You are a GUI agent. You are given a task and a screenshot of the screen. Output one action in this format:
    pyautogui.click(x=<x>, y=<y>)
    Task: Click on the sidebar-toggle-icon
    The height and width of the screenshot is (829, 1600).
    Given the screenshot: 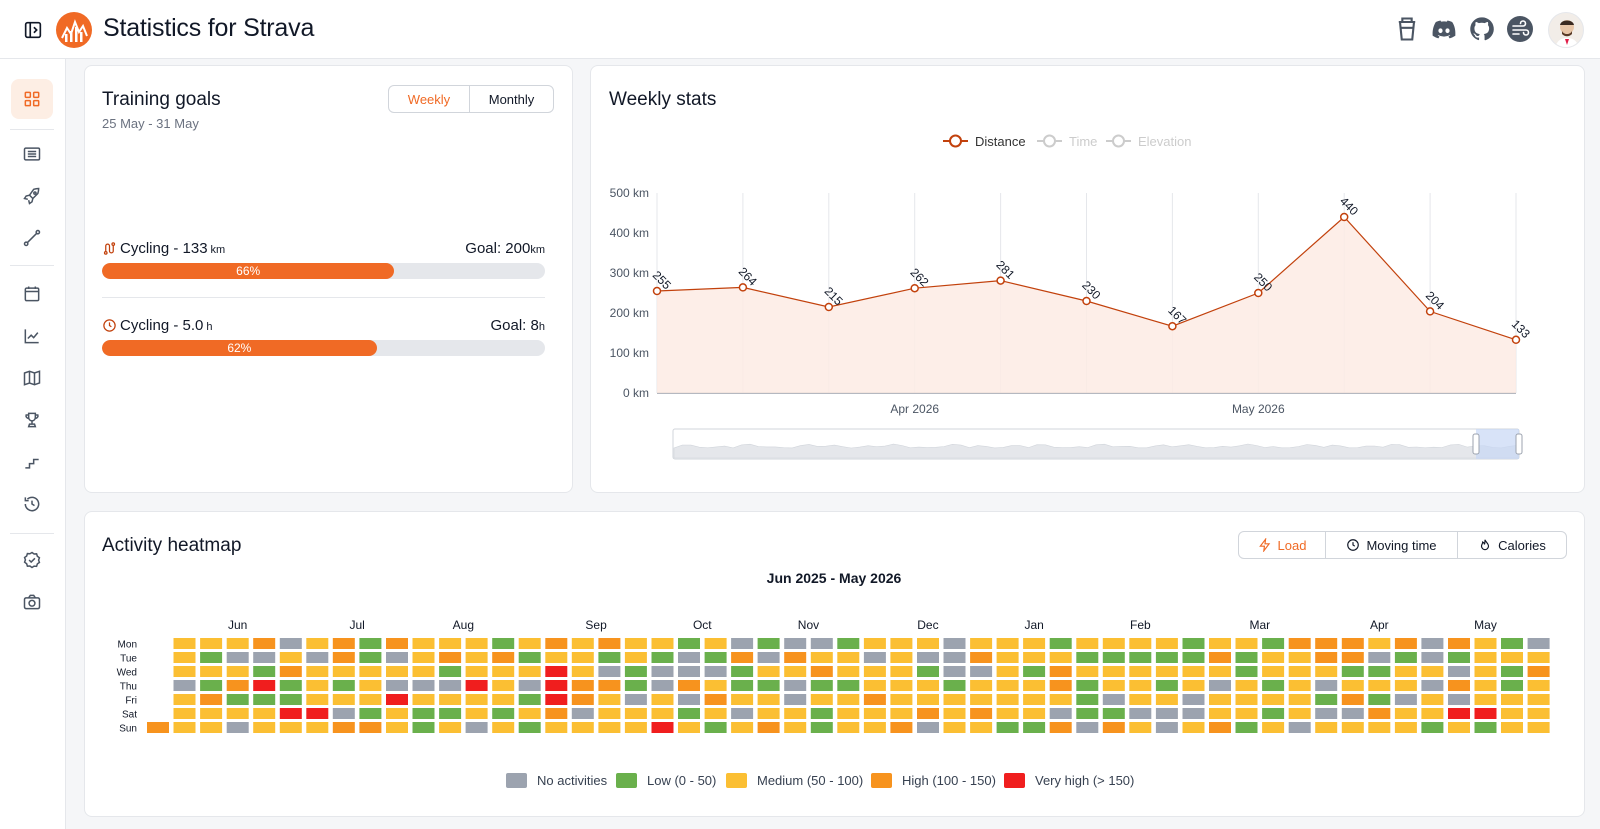 What is the action you would take?
    pyautogui.click(x=33, y=30)
    